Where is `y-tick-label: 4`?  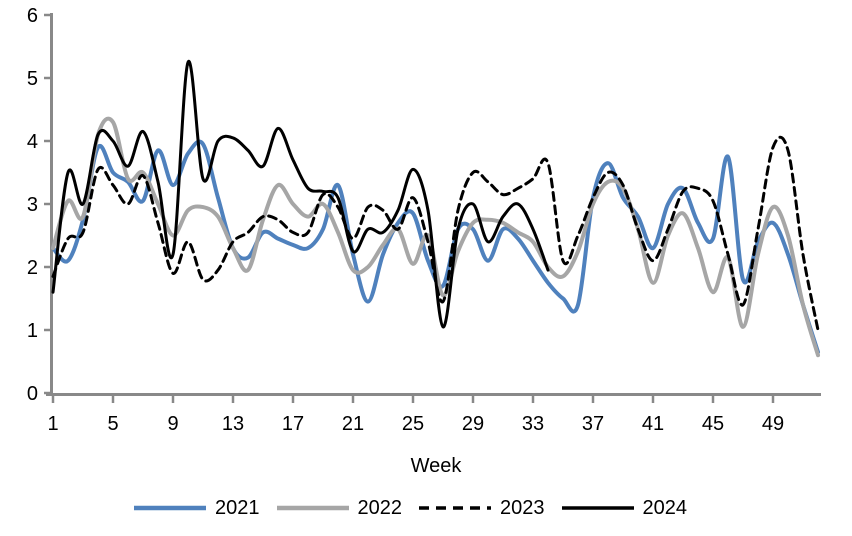 y-tick-label: 4 is located at coordinates (32, 142).